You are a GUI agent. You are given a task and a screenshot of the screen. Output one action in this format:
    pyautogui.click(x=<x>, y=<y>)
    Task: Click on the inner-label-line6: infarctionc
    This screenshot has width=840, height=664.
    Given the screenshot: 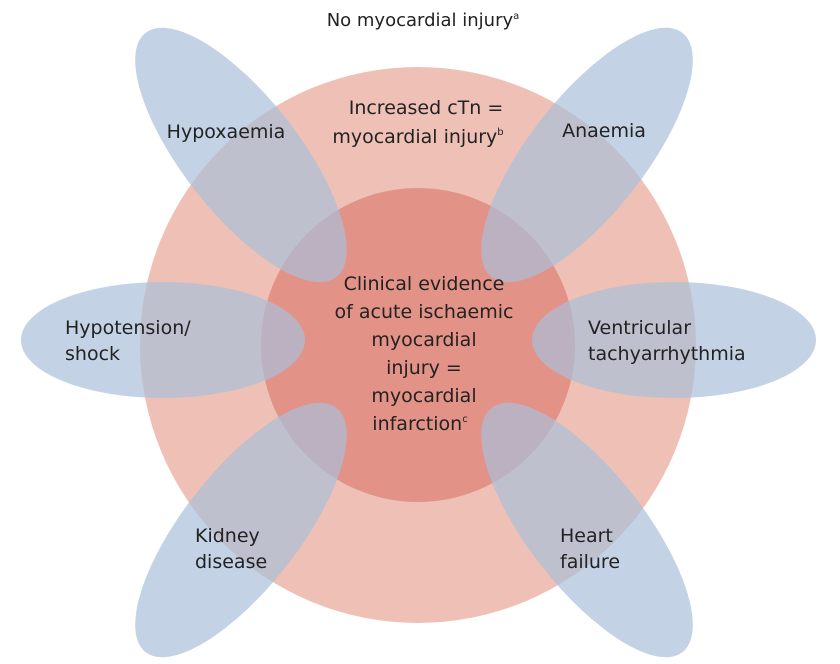 What is the action you would take?
    pyautogui.click(x=419, y=424)
    